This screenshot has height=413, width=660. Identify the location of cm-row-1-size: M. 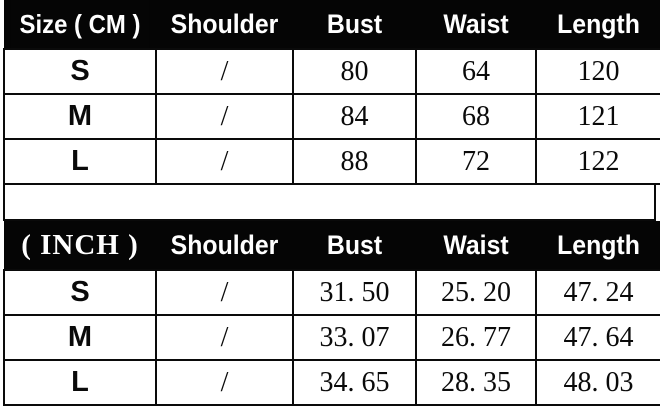
(80, 116).